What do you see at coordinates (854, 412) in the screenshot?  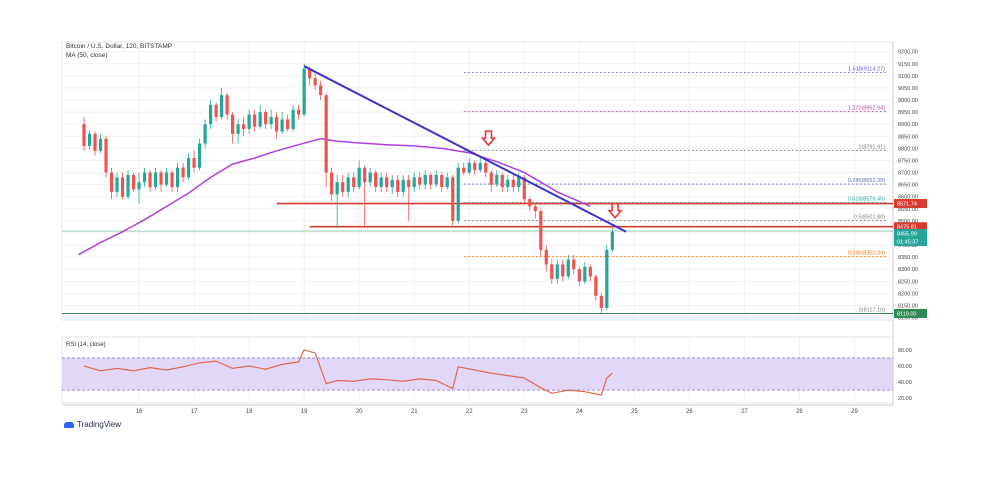 I see `x-tick-label: 29` at bounding box center [854, 412].